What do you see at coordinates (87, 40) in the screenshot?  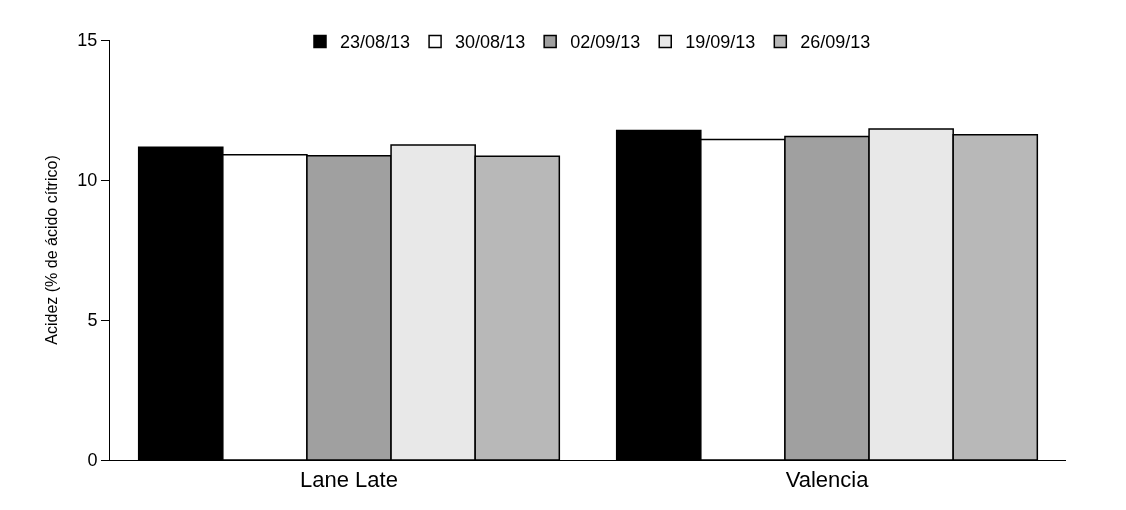 I see `y-tick-label: 15` at bounding box center [87, 40].